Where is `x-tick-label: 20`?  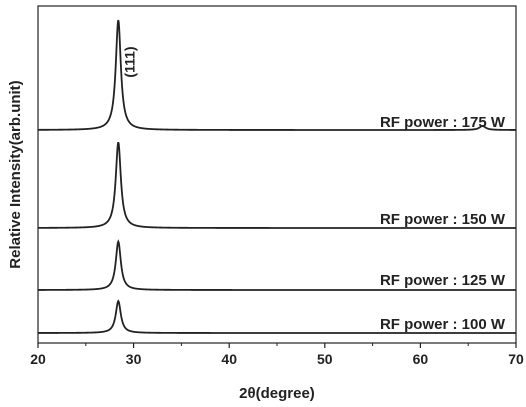 x-tick-label: 20 is located at coordinates (38, 359).